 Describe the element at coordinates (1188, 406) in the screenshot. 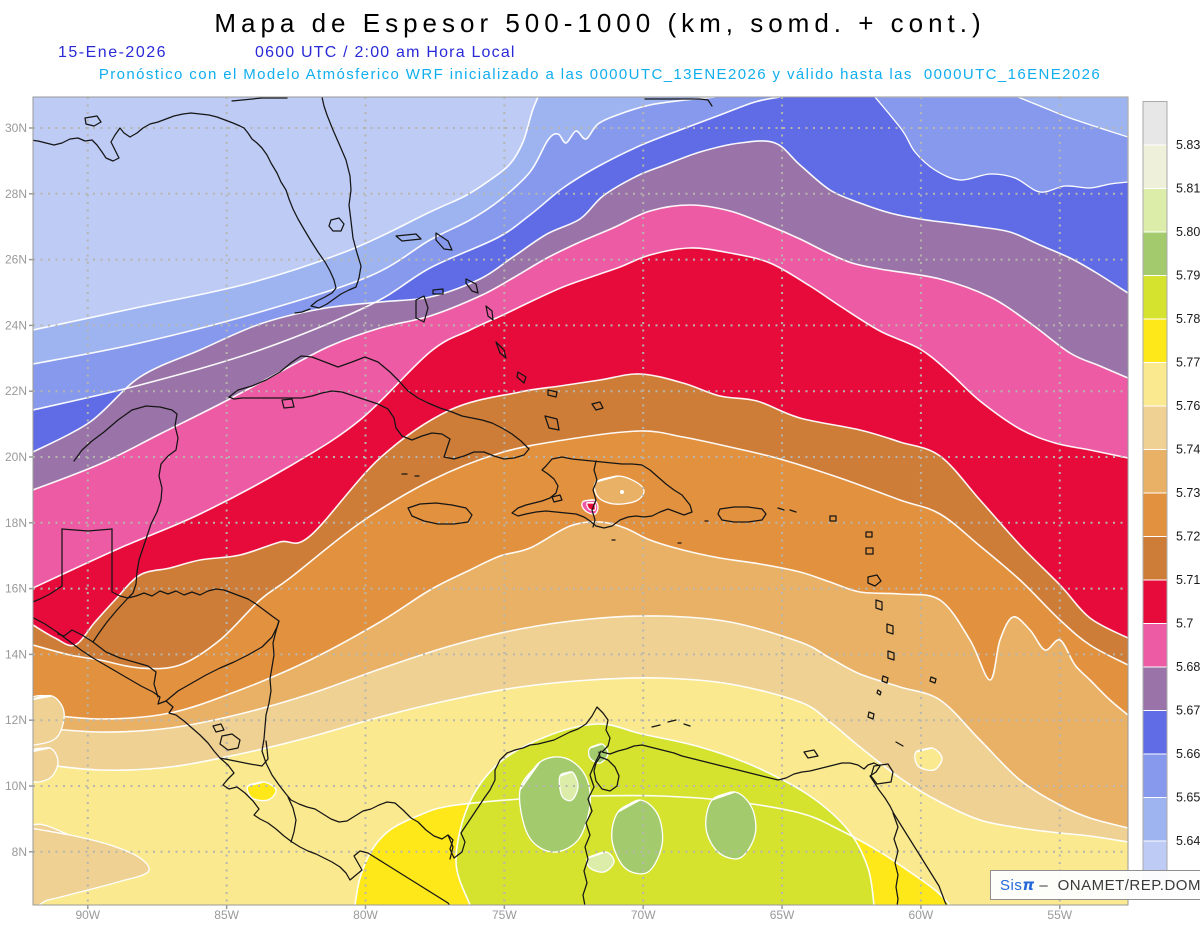

I see `colorbar-label: 5.76` at that location.